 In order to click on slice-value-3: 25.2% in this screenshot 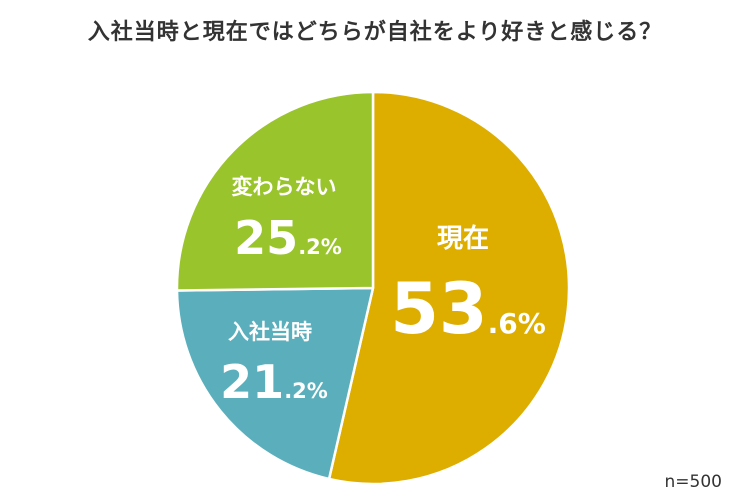, I will do `click(288, 238)`.